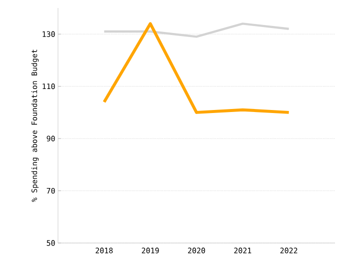  Describe the element at coordinates (196, 30) in the screenshot. I see `line-series` at that location.